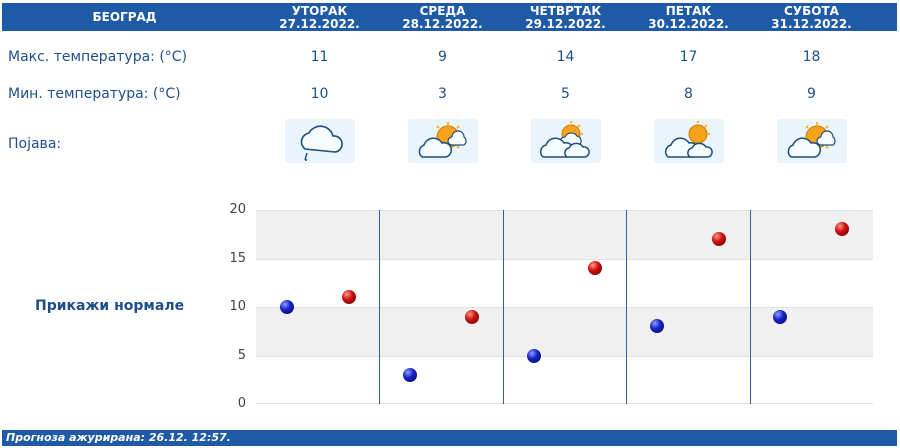 The image size is (900, 448). Describe the element at coordinates (241, 355) in the screenshot. I see `y-tick-label: 5` at that location.